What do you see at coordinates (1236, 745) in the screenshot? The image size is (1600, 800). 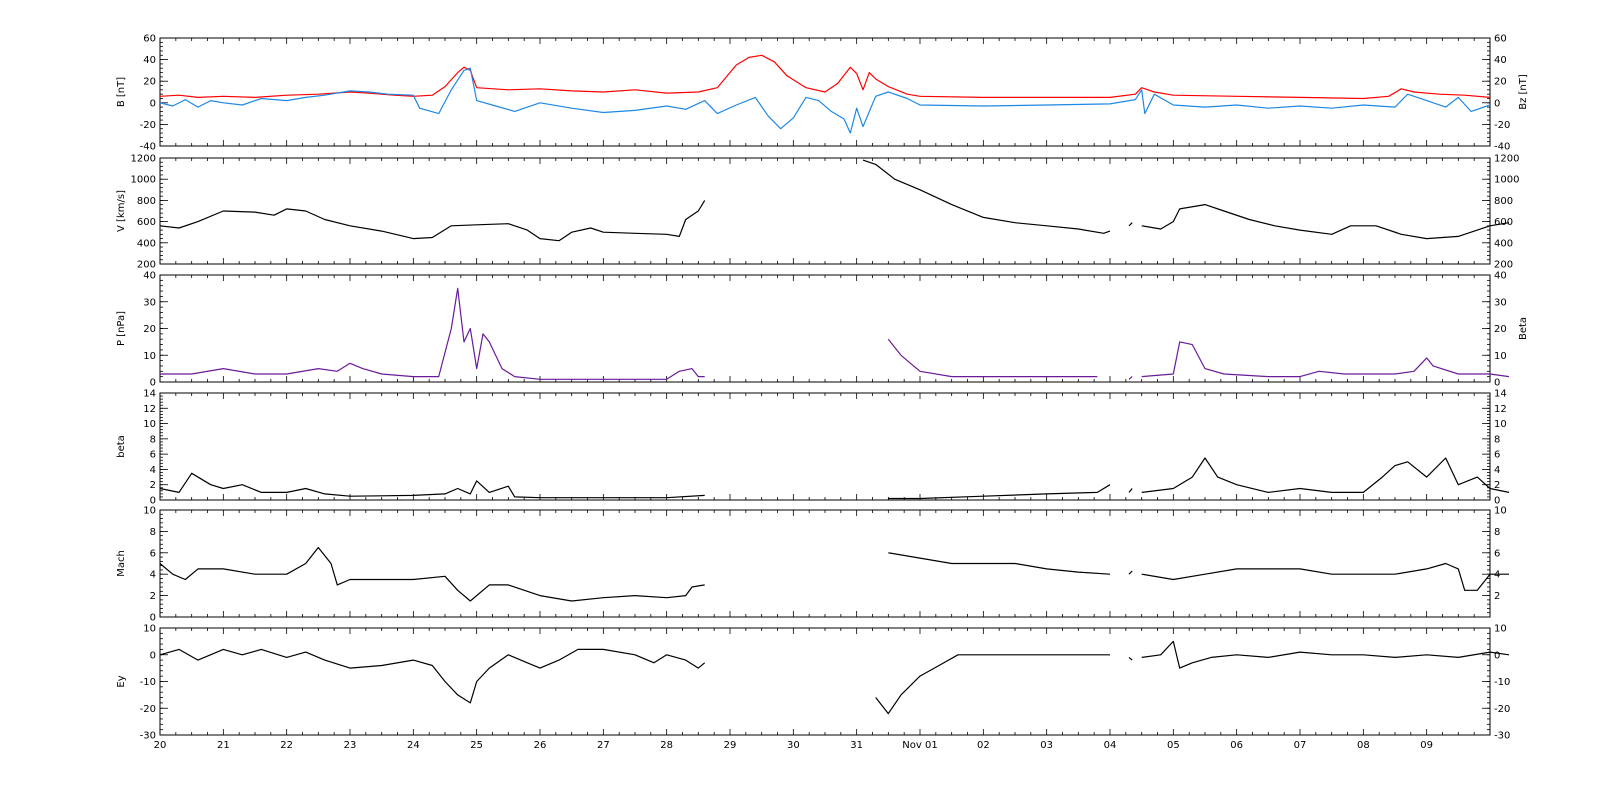 I see `x-tick-label: 06` at bounding box center [1236, 745].